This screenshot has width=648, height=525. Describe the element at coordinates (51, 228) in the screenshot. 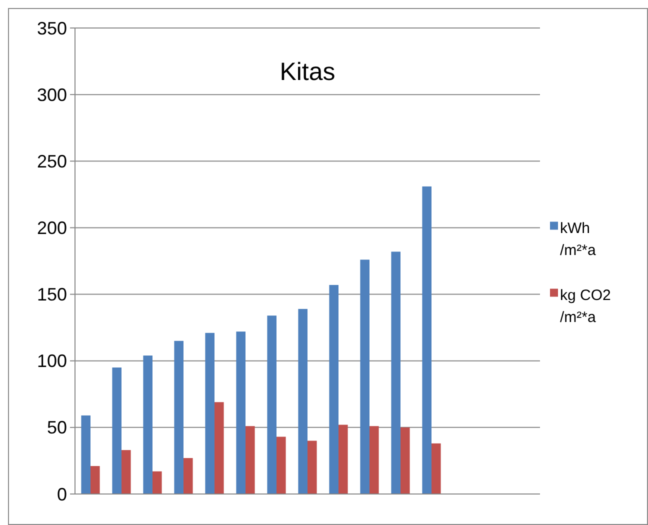

I see `y-tick-label: 200` at that location.